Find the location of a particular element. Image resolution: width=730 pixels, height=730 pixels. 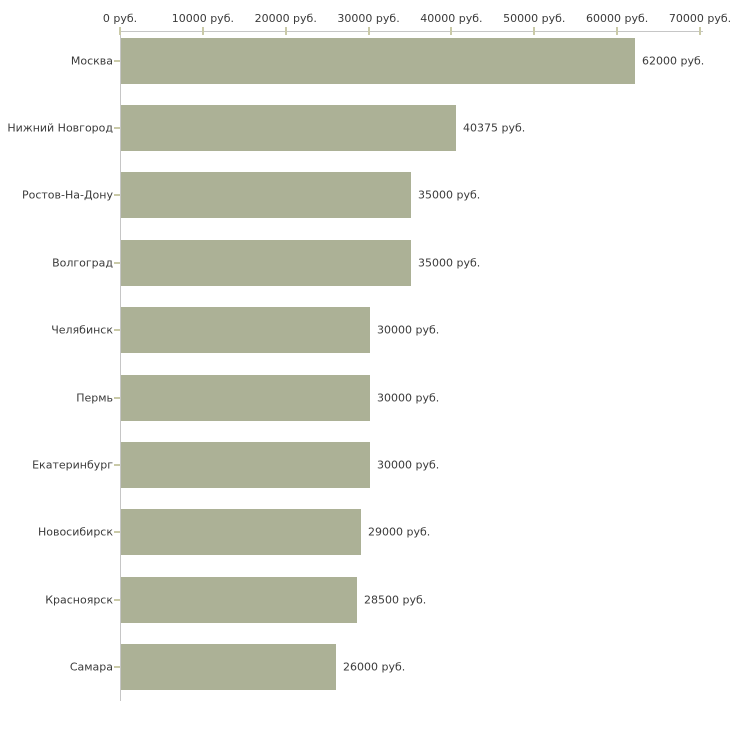

x-tick-label: 20000 руб. is located at coordinates (285, 18).